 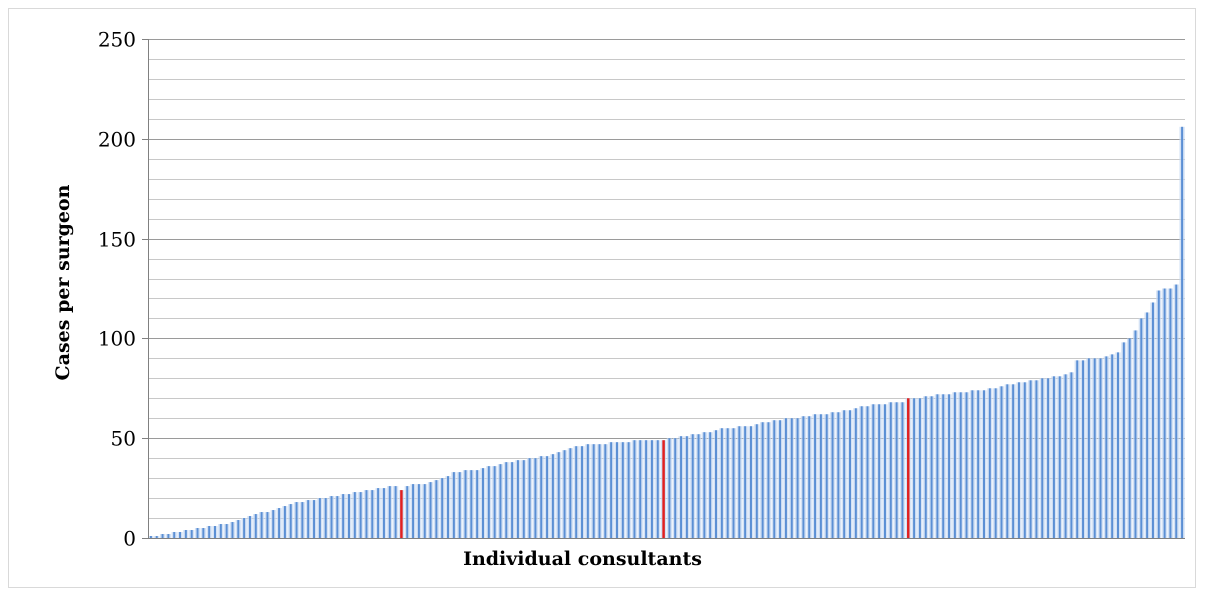 What do you see at coordinates (117, 40) in the screenshot?
I see `y-tick-label: 250` at bounding box center [117, 40].